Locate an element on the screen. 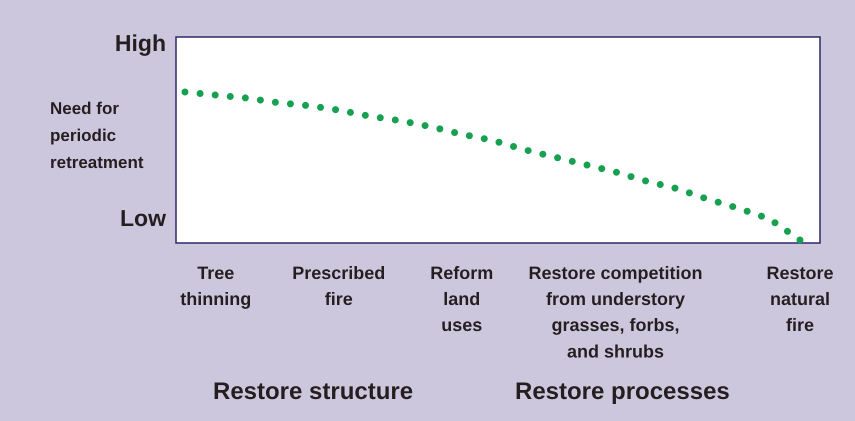 This screenshot has height=421, width=855. x-tick-label: Tree thinning is located at coordinates (216, 286).